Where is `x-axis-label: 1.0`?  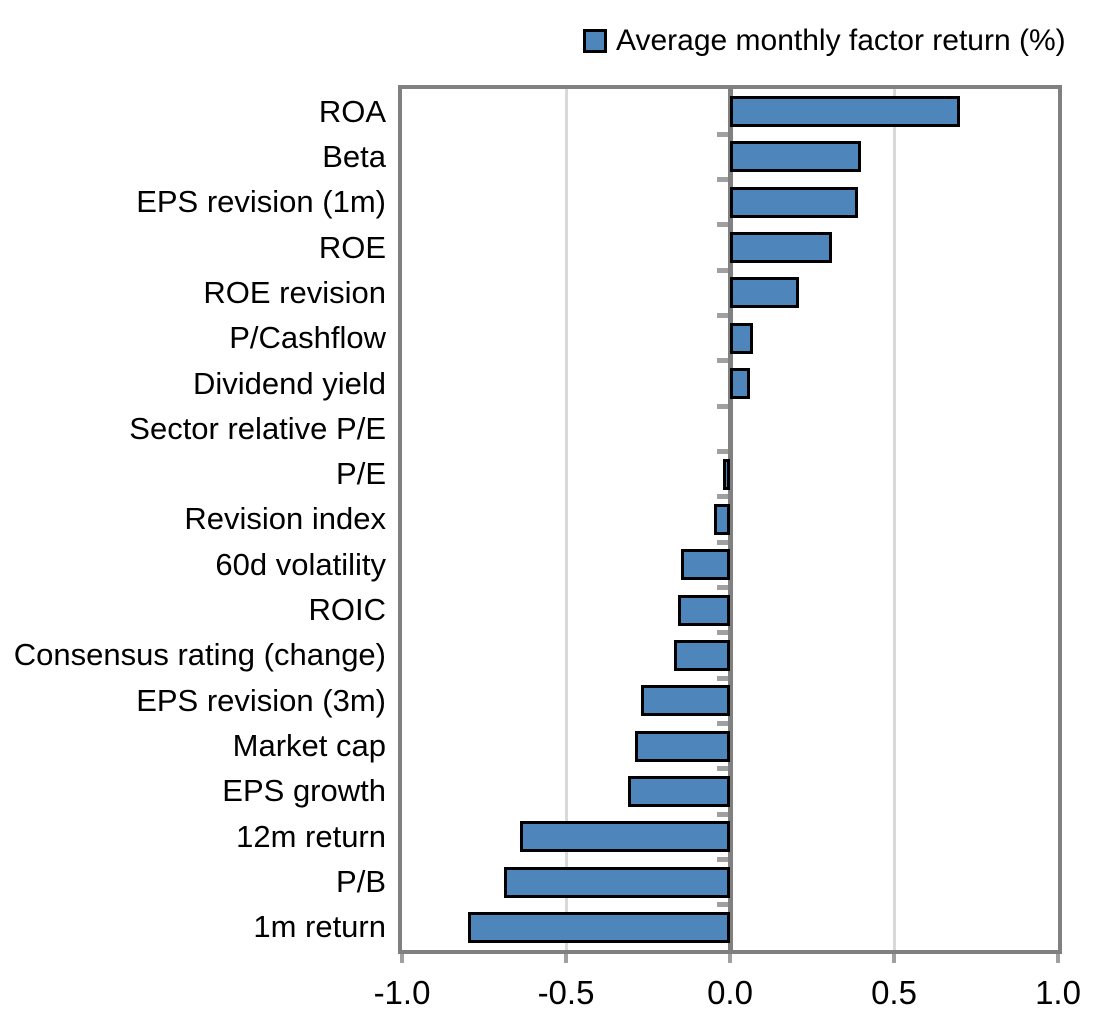 x-axis-label: 1.0 is located at coordinates (1058, 992).